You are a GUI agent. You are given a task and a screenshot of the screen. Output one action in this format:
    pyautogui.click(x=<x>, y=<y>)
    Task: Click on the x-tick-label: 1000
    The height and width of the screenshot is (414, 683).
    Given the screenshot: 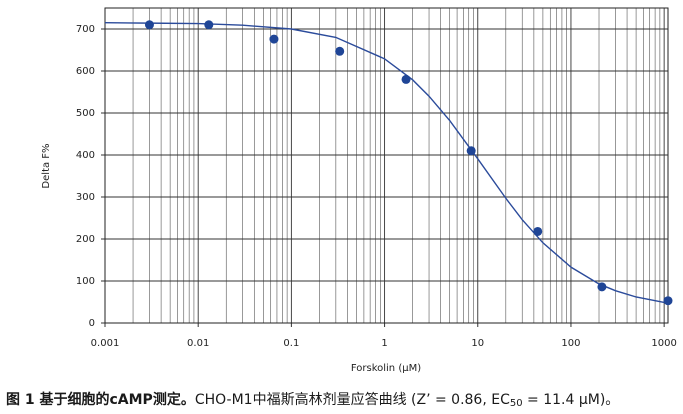 What is the action you would take?
    pyautogui.click(x=663, y=343)
    